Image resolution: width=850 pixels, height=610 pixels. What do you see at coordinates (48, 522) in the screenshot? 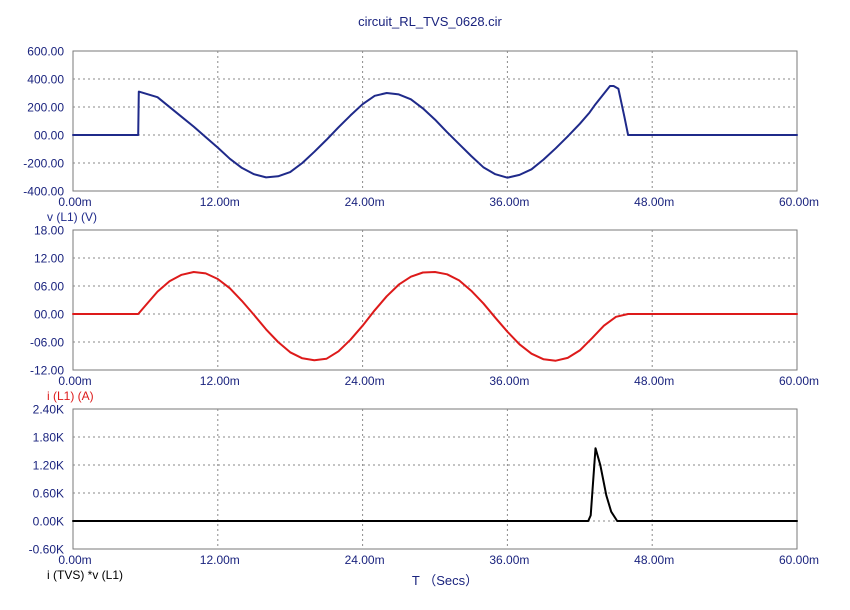
I see `y-tick-label: 0.00K` at bounding box center [48, 522].